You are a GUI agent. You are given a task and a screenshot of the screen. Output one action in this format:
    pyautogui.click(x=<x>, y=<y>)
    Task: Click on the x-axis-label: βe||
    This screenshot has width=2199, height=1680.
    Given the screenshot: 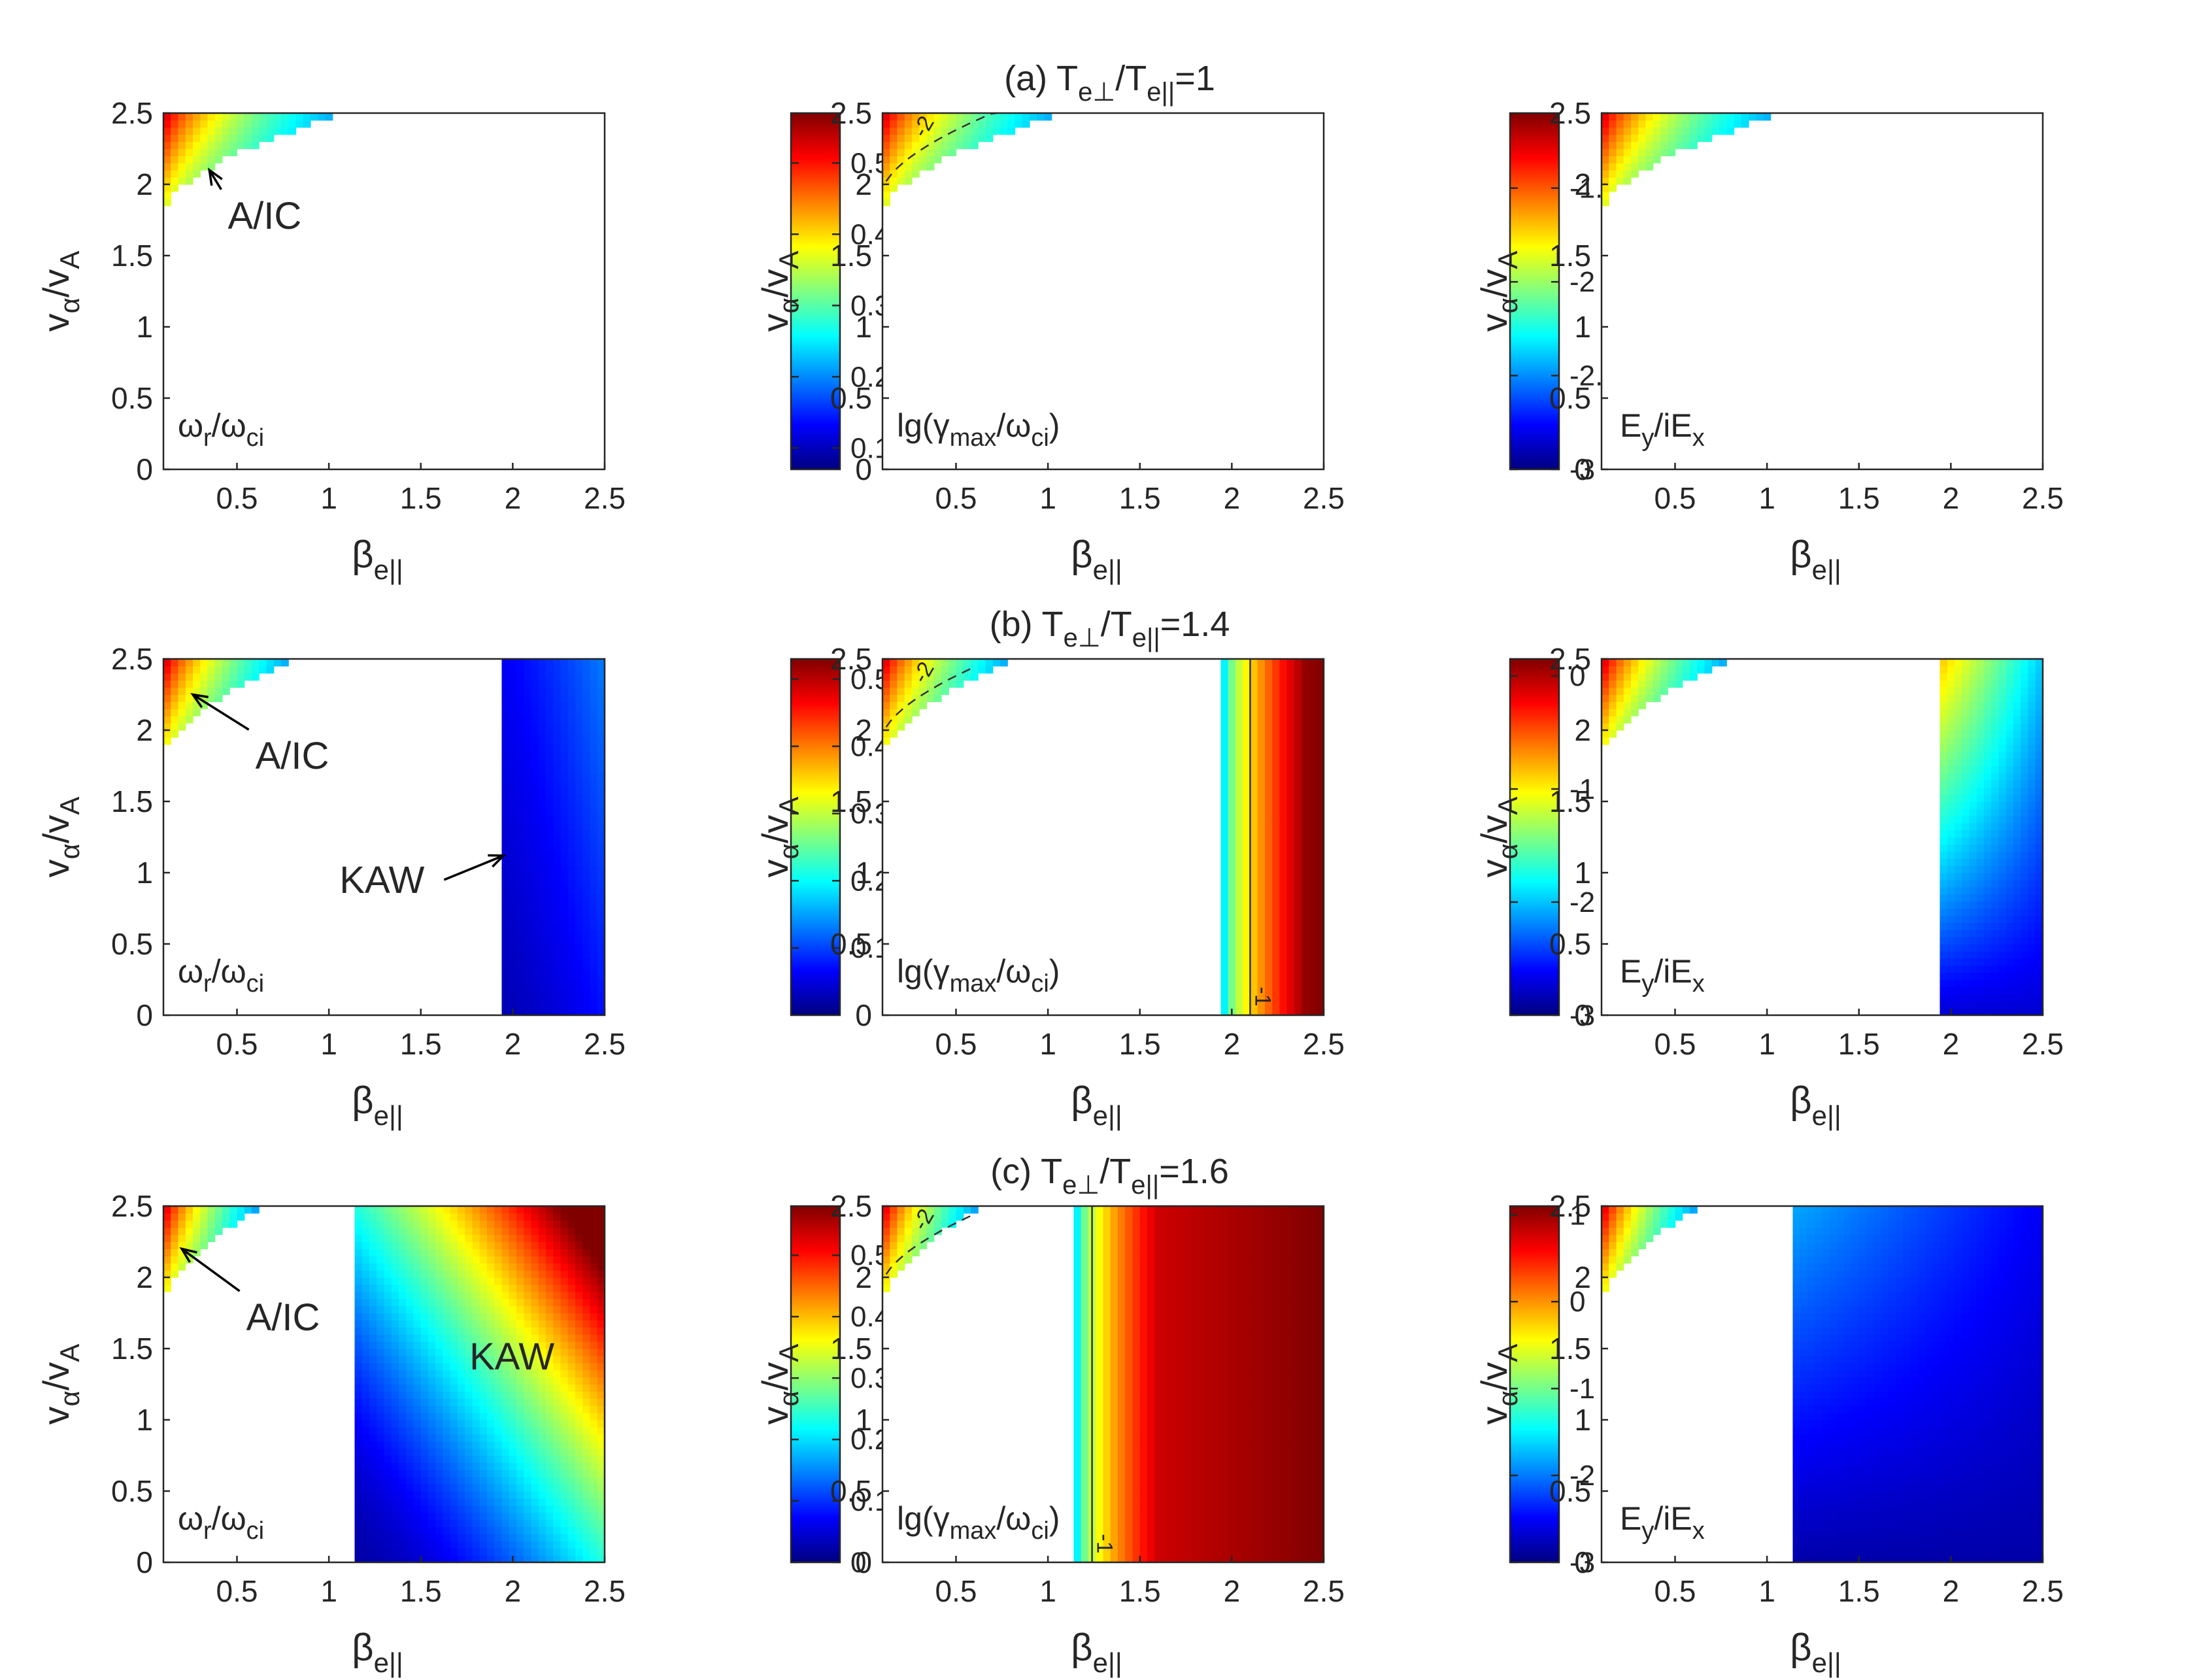 What is the action you would take?
    pyautogui.click(x=1097, y=1105)
    